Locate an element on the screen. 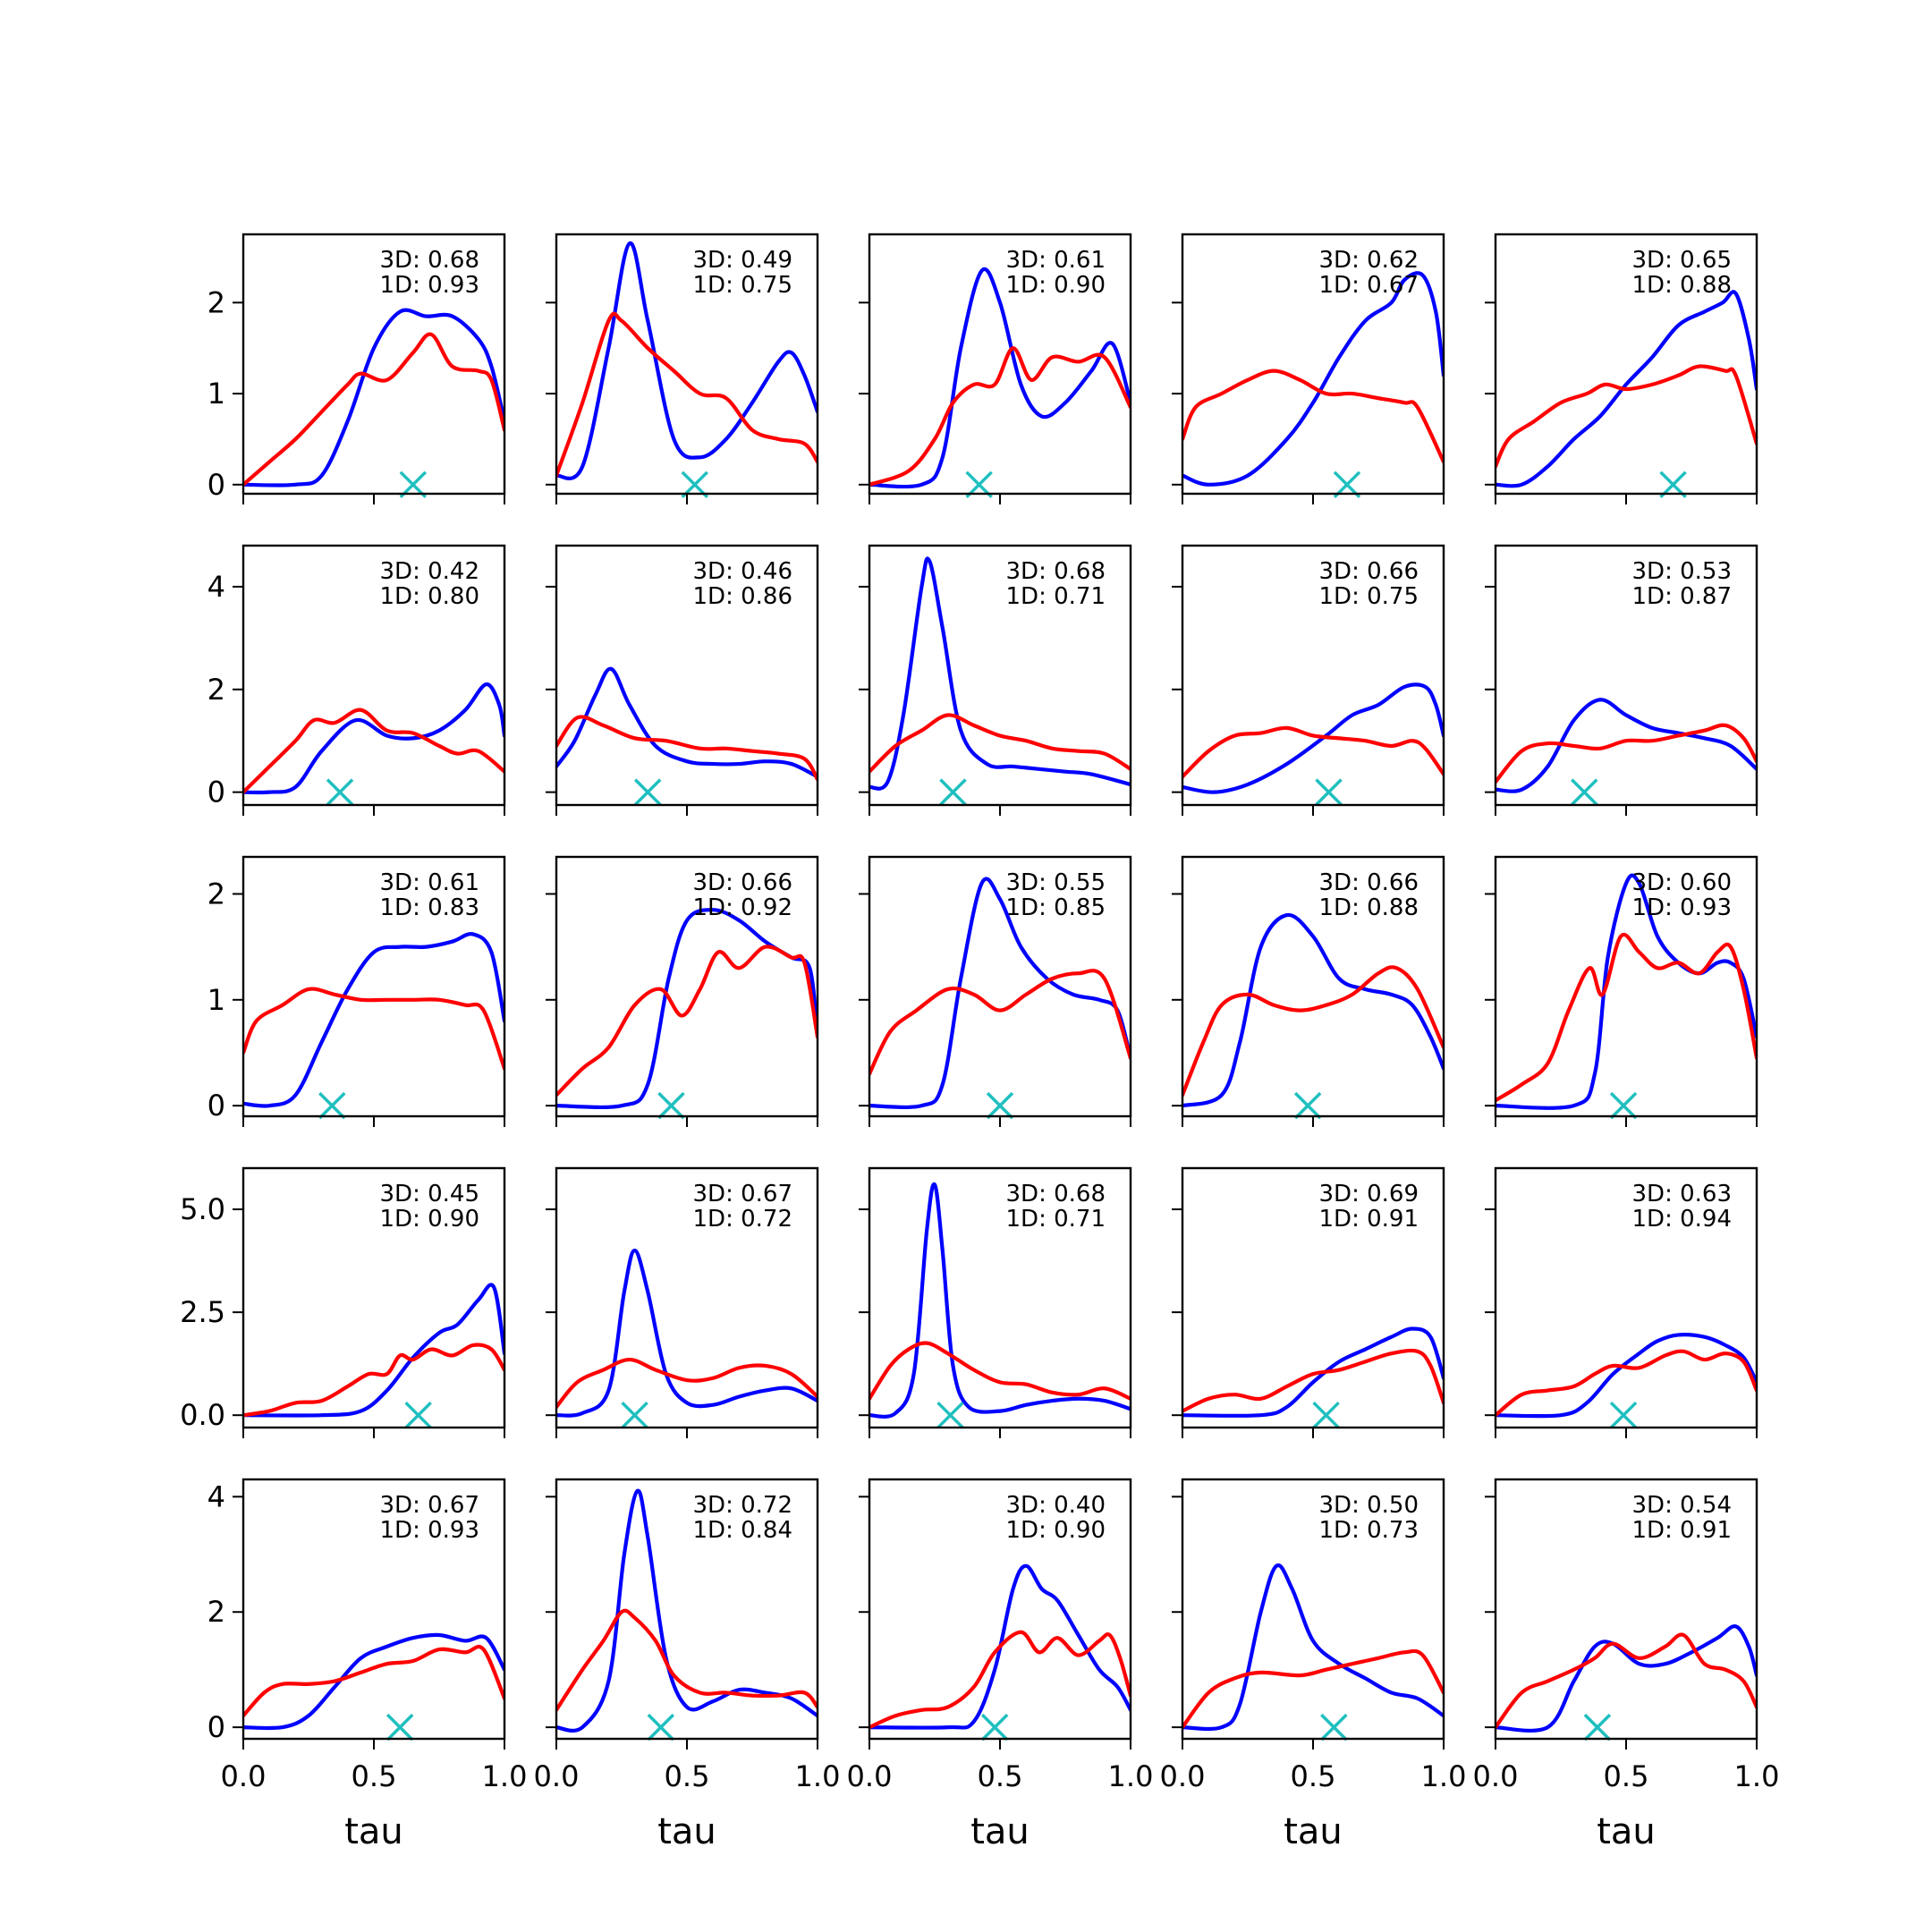 The width and height of the screenshot is (1932, 1932). score-annotation: 3D: 0.54 is located at coordinates (1682, 1505).